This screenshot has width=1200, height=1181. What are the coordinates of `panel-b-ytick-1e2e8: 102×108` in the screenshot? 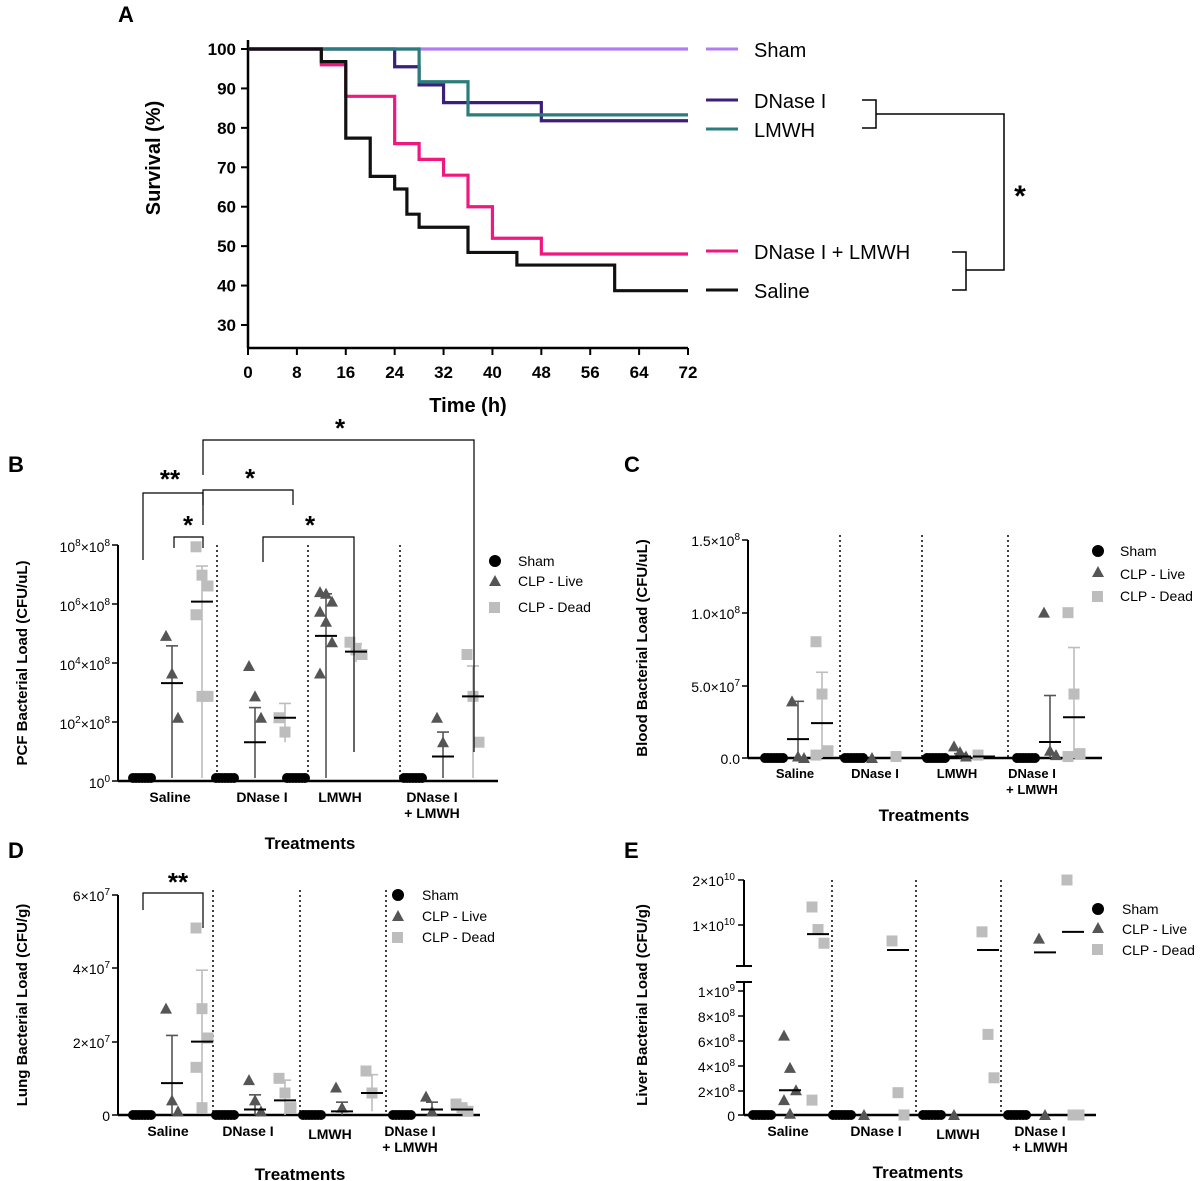 It's located at (85, 723).